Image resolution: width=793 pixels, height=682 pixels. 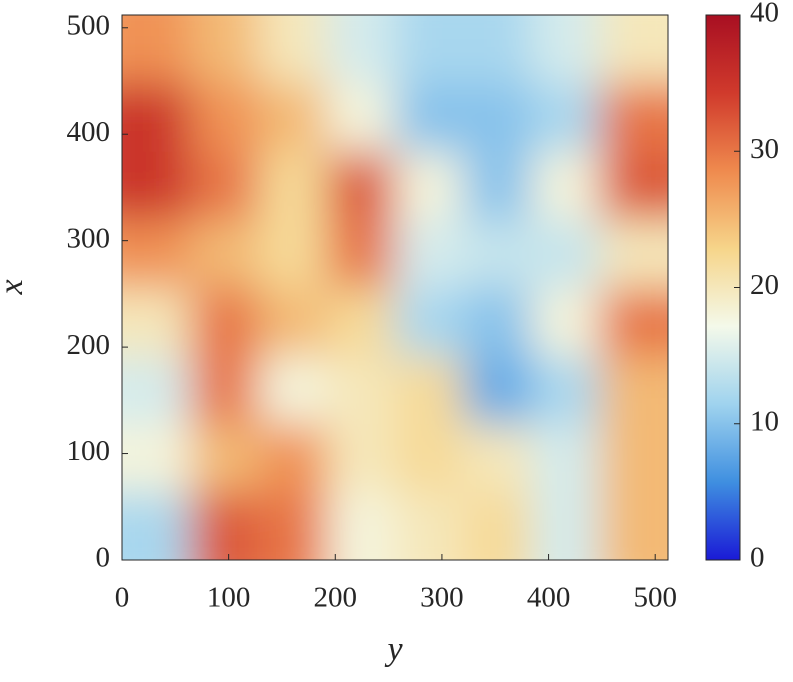 What do you see at coordinates (89, 25) in the screenshot?
I see `y-tick-label: 500` at bounding box center [89, 25].